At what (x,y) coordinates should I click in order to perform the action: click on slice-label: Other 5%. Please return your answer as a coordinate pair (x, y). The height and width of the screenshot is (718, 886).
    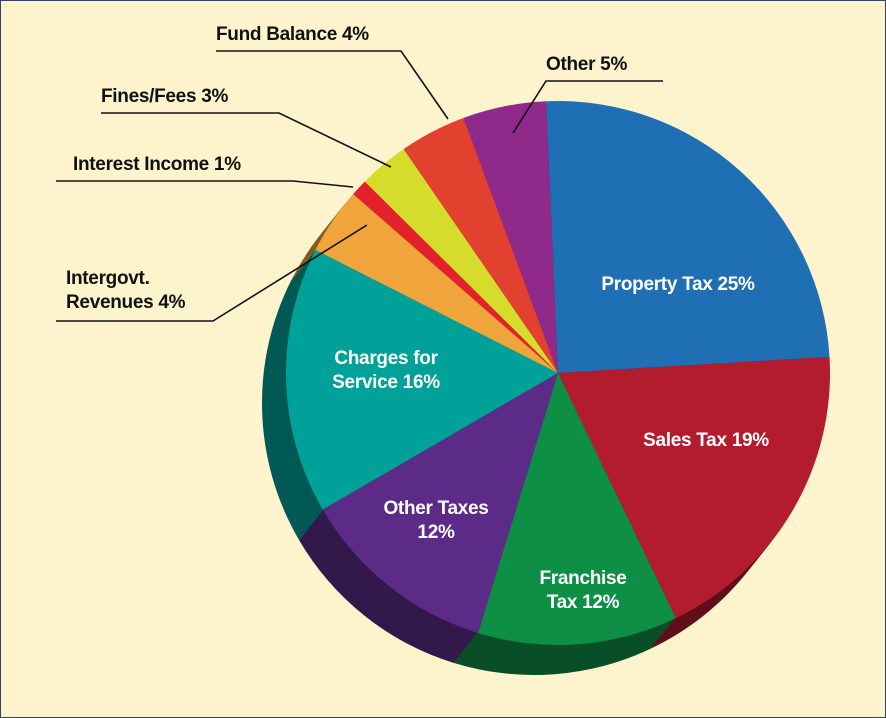
    Looking at the image, I should click on (606, 65).